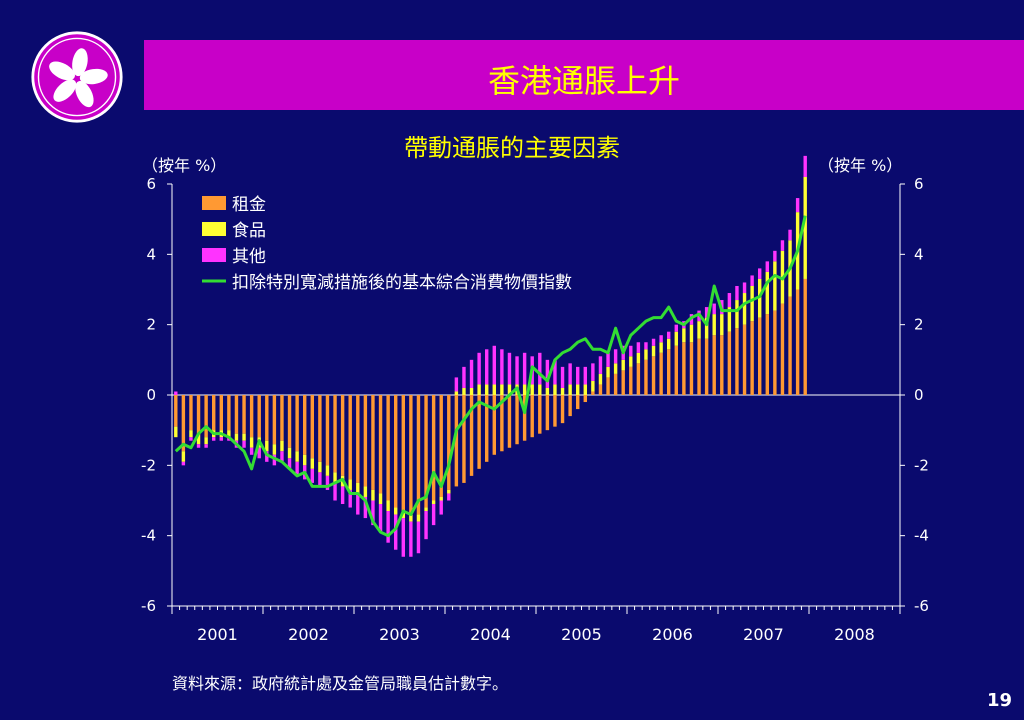 Image resolution: width=1024 pixels, height=720 pixels. What do you see at coordinates (399, 634) in the screenshot?
I see `x-tick-label: 2003` at bounding box center [399, 634].